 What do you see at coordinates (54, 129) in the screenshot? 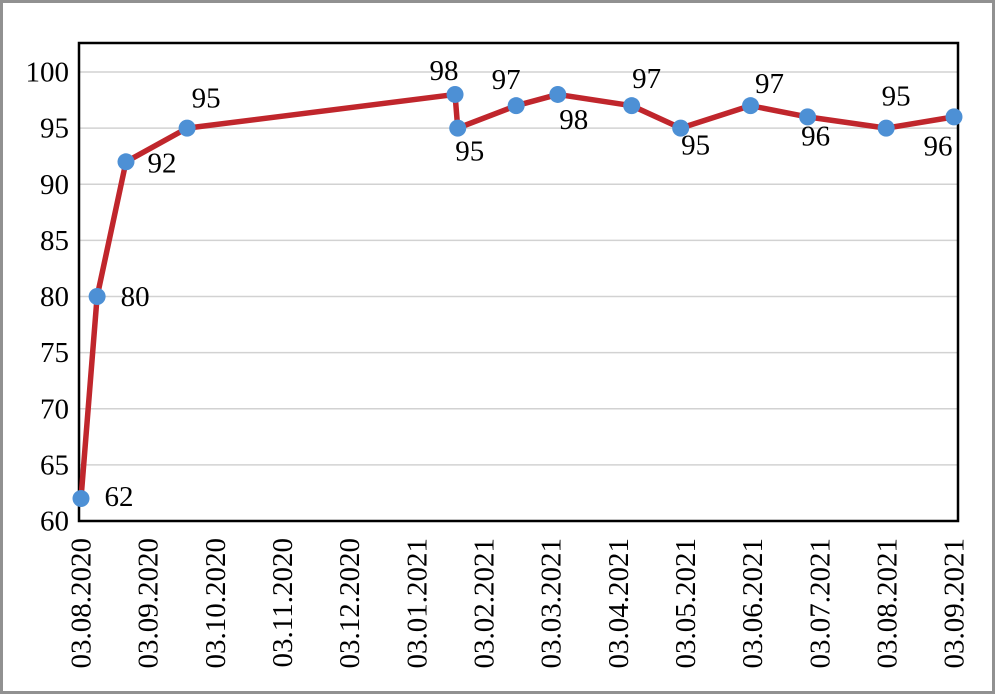
I see `y-tick-label: 95` at bounding box center [54, 129].